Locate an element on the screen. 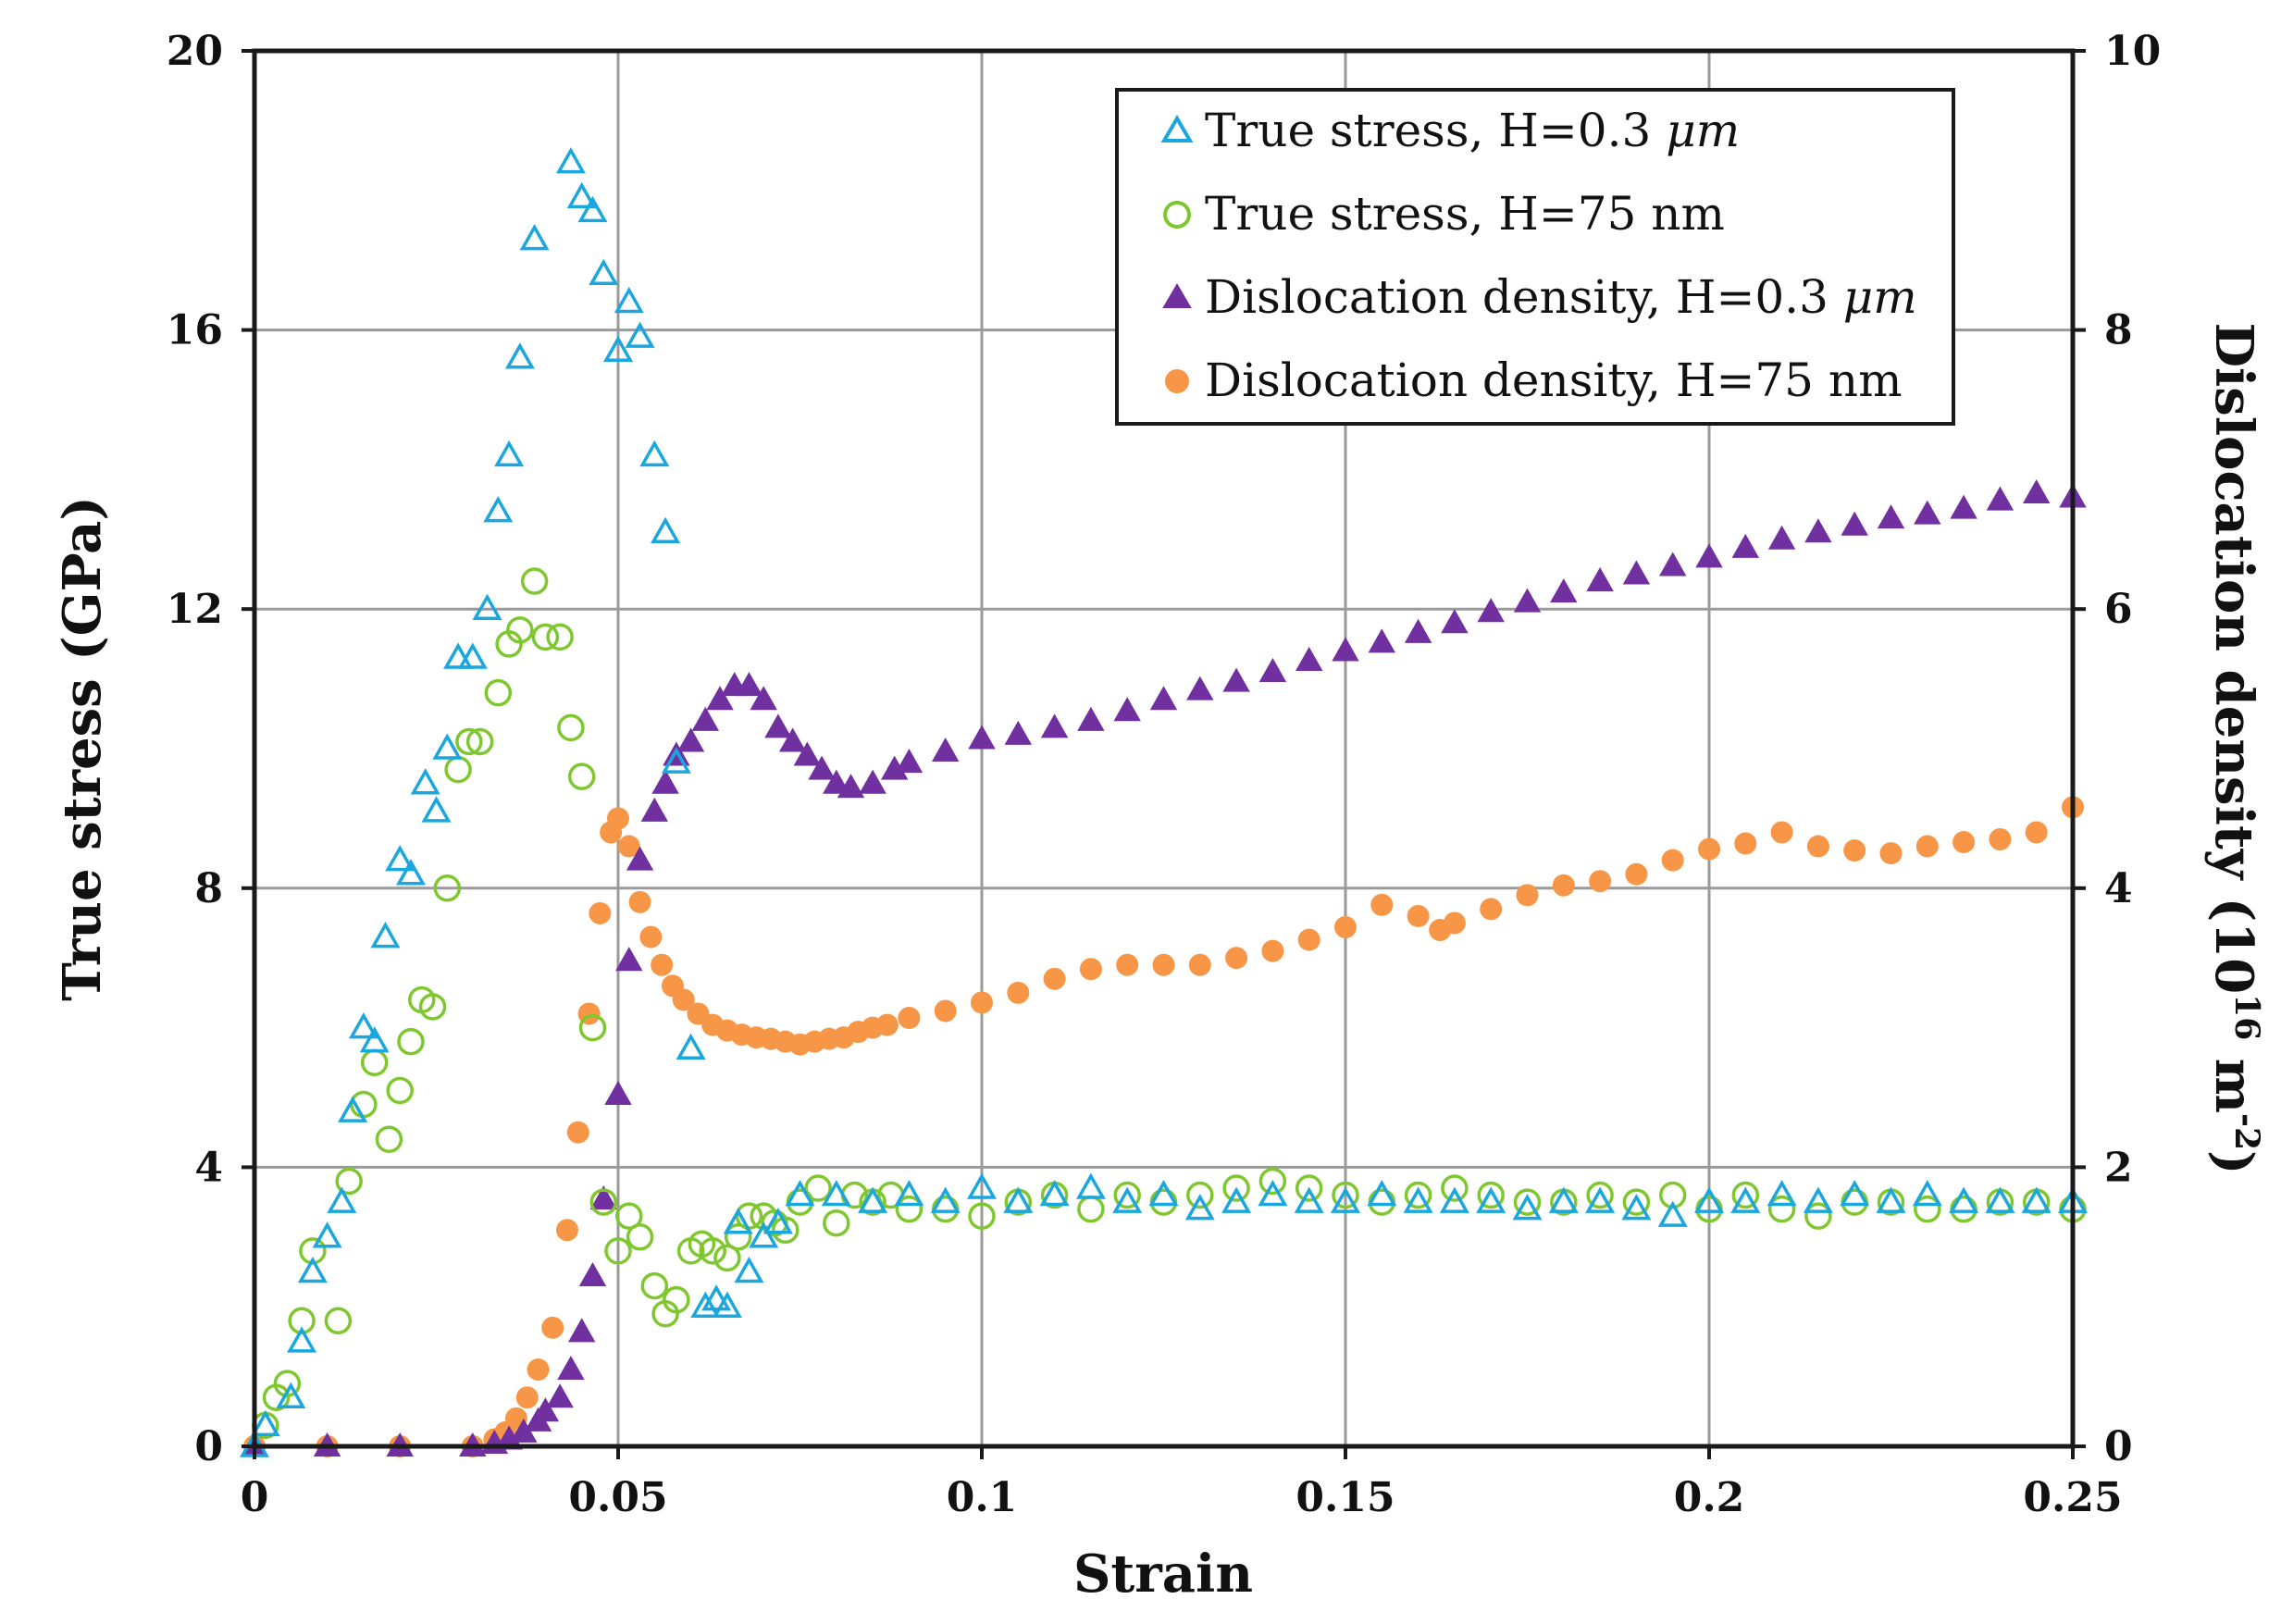 Image resolution: width=2281 pixels, height=1624 pixels. legend-marker-circle-open is located at coordinates (1177, 215).